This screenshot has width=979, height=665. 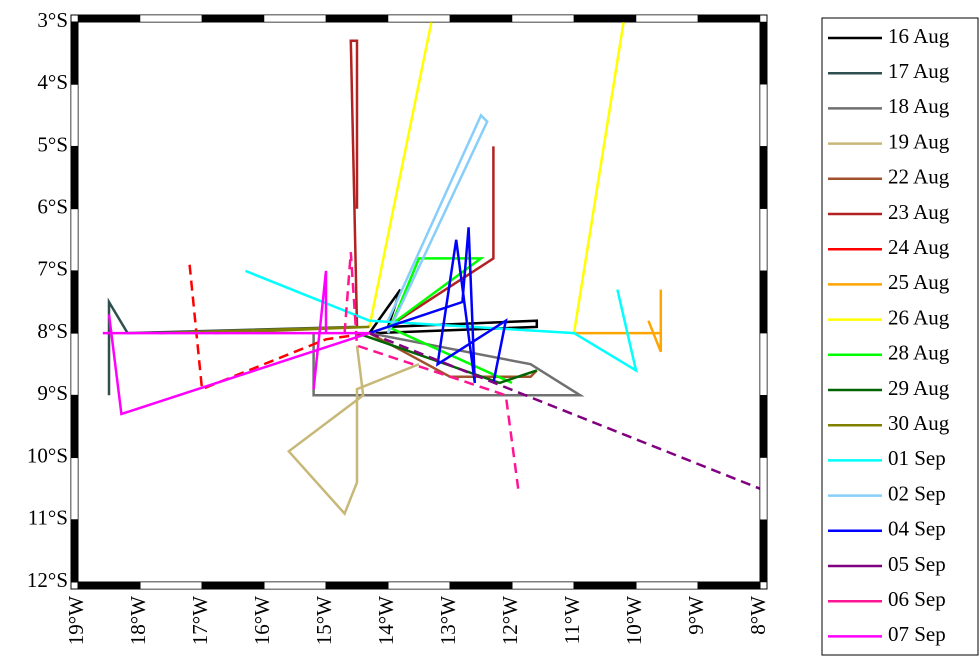 What do you see at coordinates (919, 212) in the screenshot?
I see `legend-label: 23 Aug` at bounding box center [919, 212].